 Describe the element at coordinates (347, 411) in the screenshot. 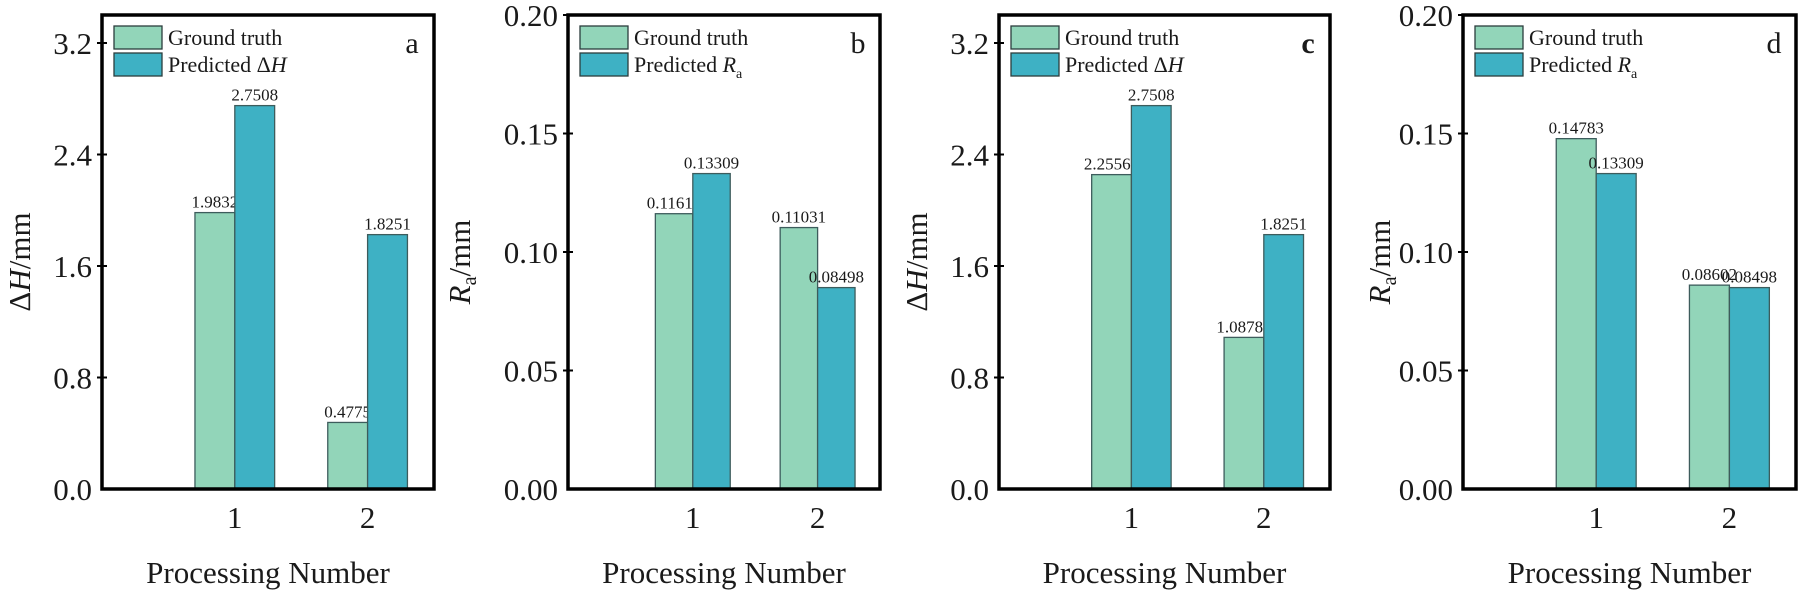

I see `data-label: 0.4775` at that location.